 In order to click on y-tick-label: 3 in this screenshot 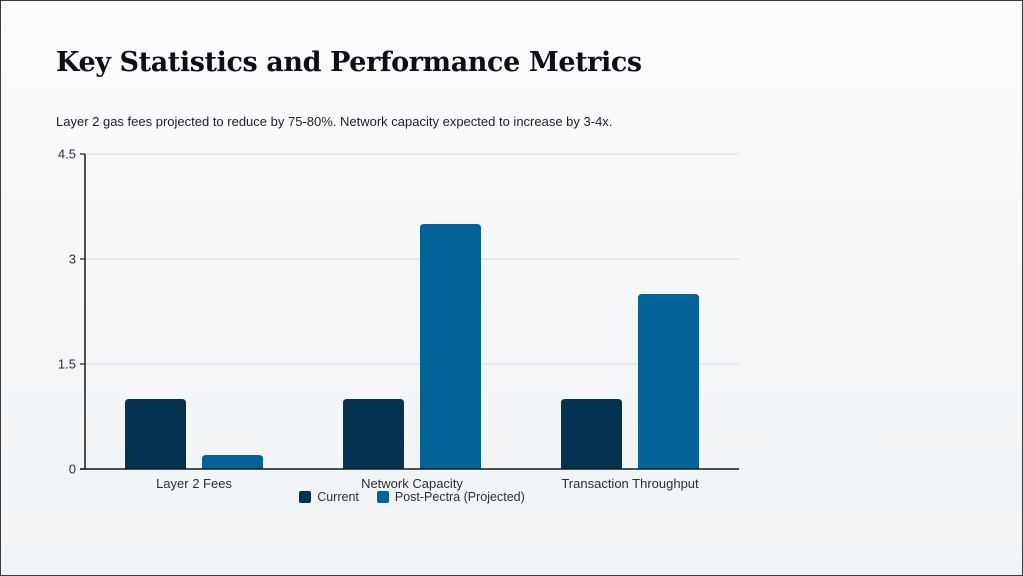, I will do `click(72, 259)`.